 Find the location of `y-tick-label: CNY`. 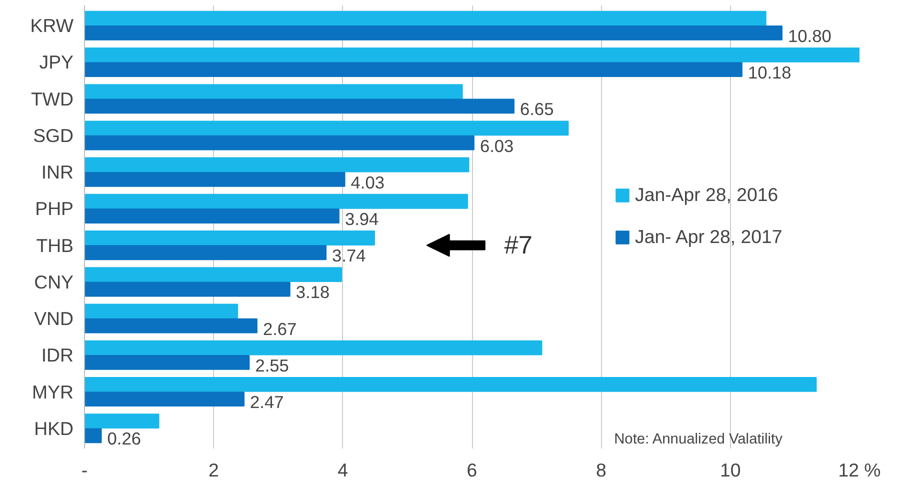

y-tick-label: CNY is located at coordinates (54, 281).